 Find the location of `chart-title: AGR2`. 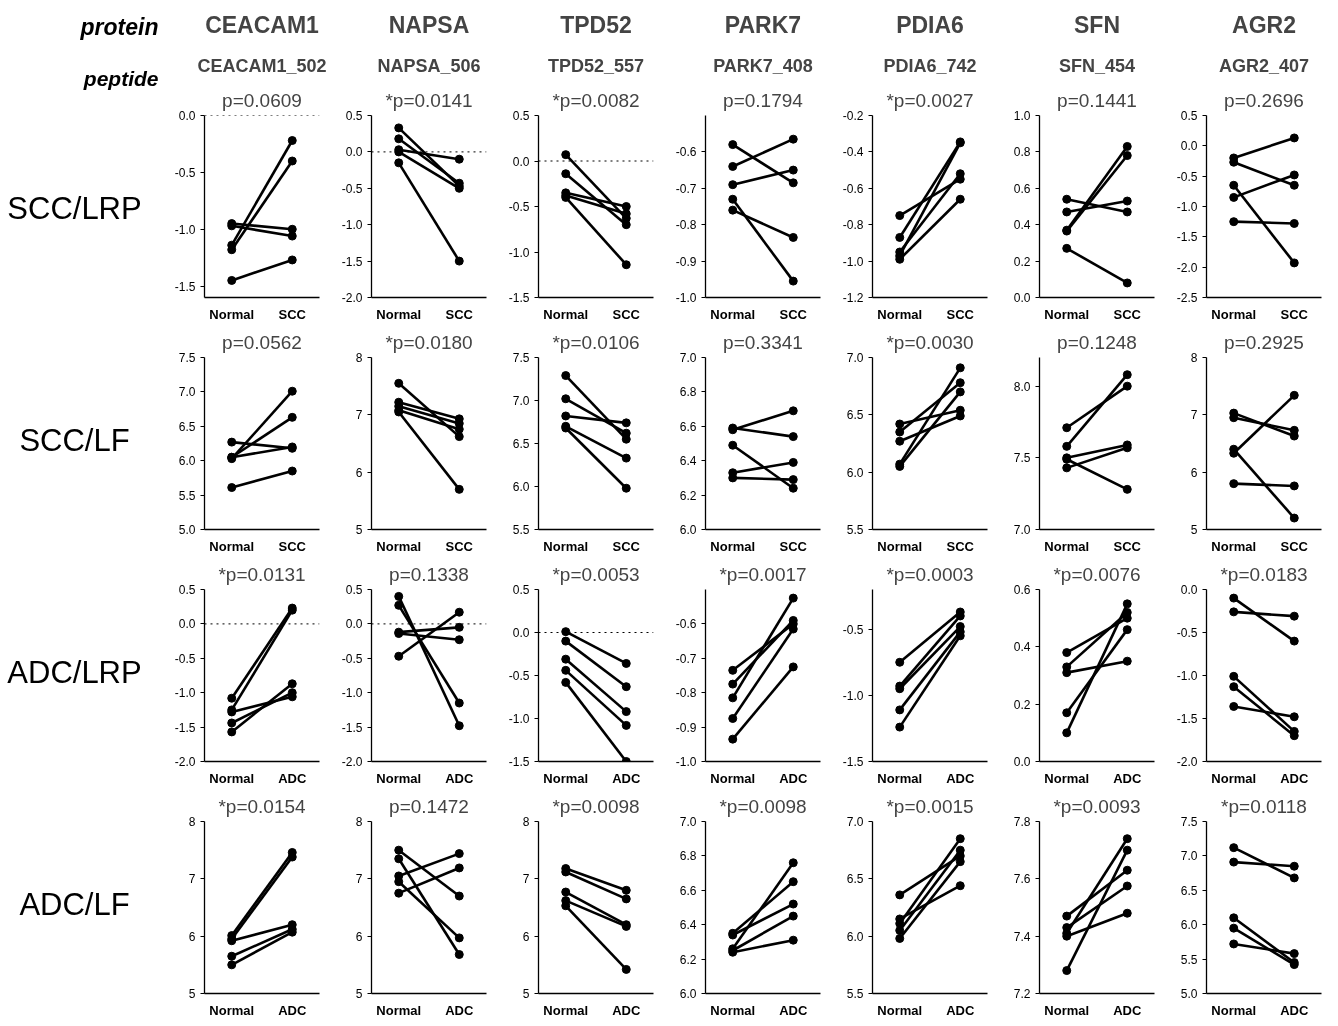

chart-title: AGR2 is located at coordinates (1264, 24).